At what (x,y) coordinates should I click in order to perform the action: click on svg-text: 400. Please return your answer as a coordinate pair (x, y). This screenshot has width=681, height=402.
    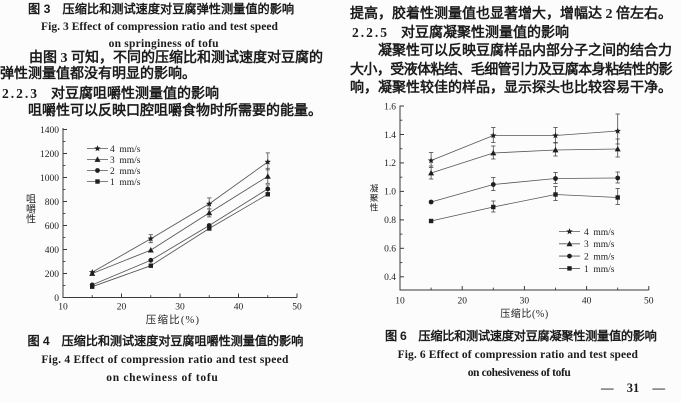
    Looking at the image, I should click on (52, 251).